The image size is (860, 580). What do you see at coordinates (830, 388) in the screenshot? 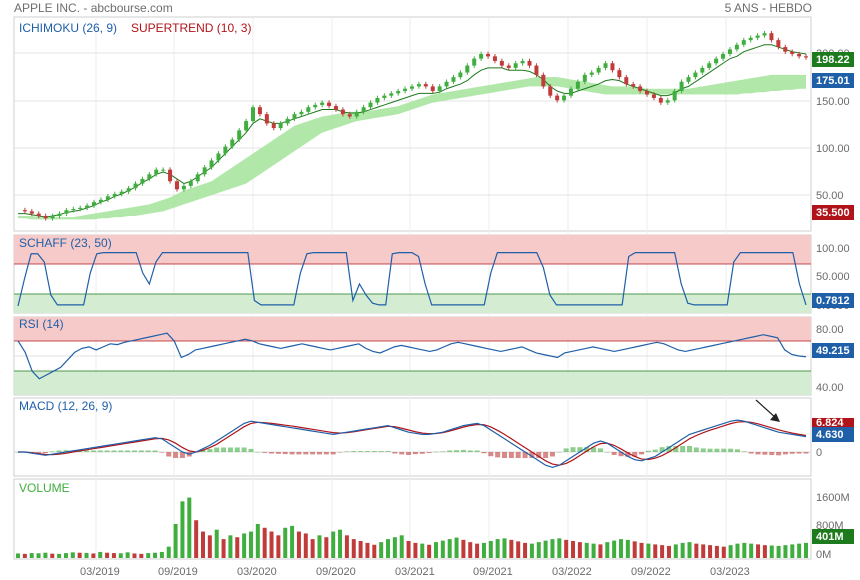
I see `rsi-tick-40: 40.00` at bounding box center [830, 388].